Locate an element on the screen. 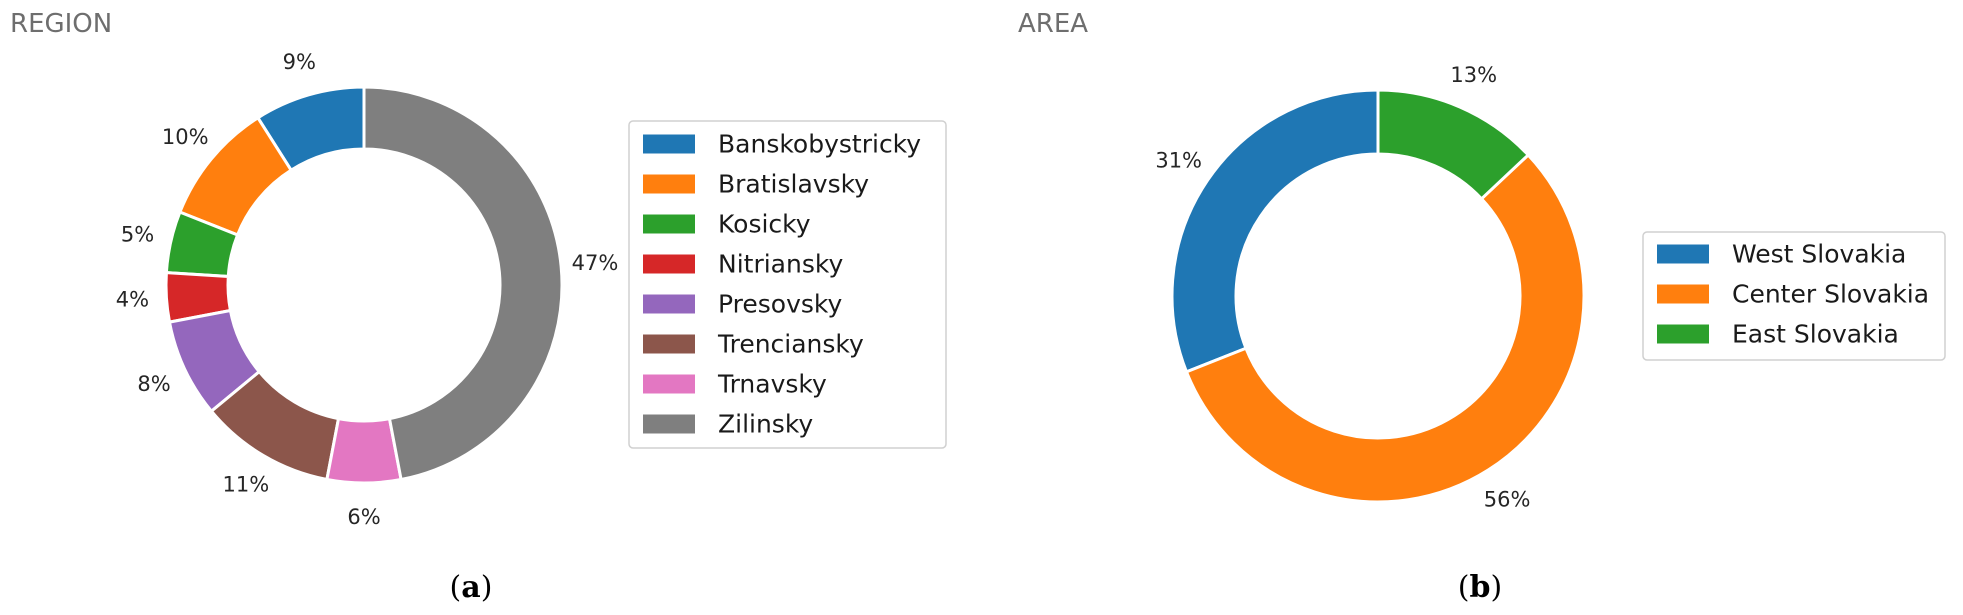 The width and height of the screenshot is (1963, 615). legend-label-presovsky: Presovsky is located at coordinates (780, 304).